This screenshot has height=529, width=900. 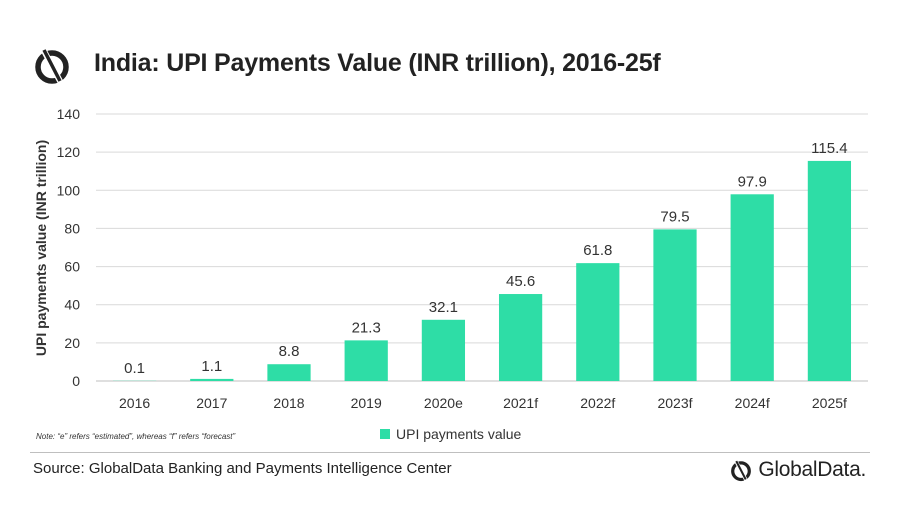 What do you see at coordinates (443, 307) in the screenshot?
I see `data-label: 32.1` at bounding box center [443, 307].